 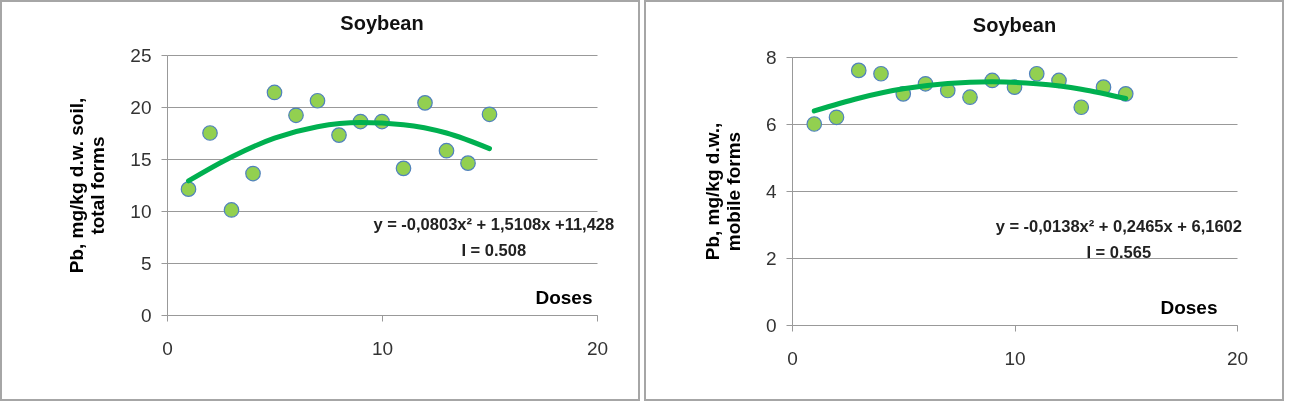 I want to click on y-axis-title: Pb, mg/kg d.w. soil, total forms, so click(x=87, y=185).